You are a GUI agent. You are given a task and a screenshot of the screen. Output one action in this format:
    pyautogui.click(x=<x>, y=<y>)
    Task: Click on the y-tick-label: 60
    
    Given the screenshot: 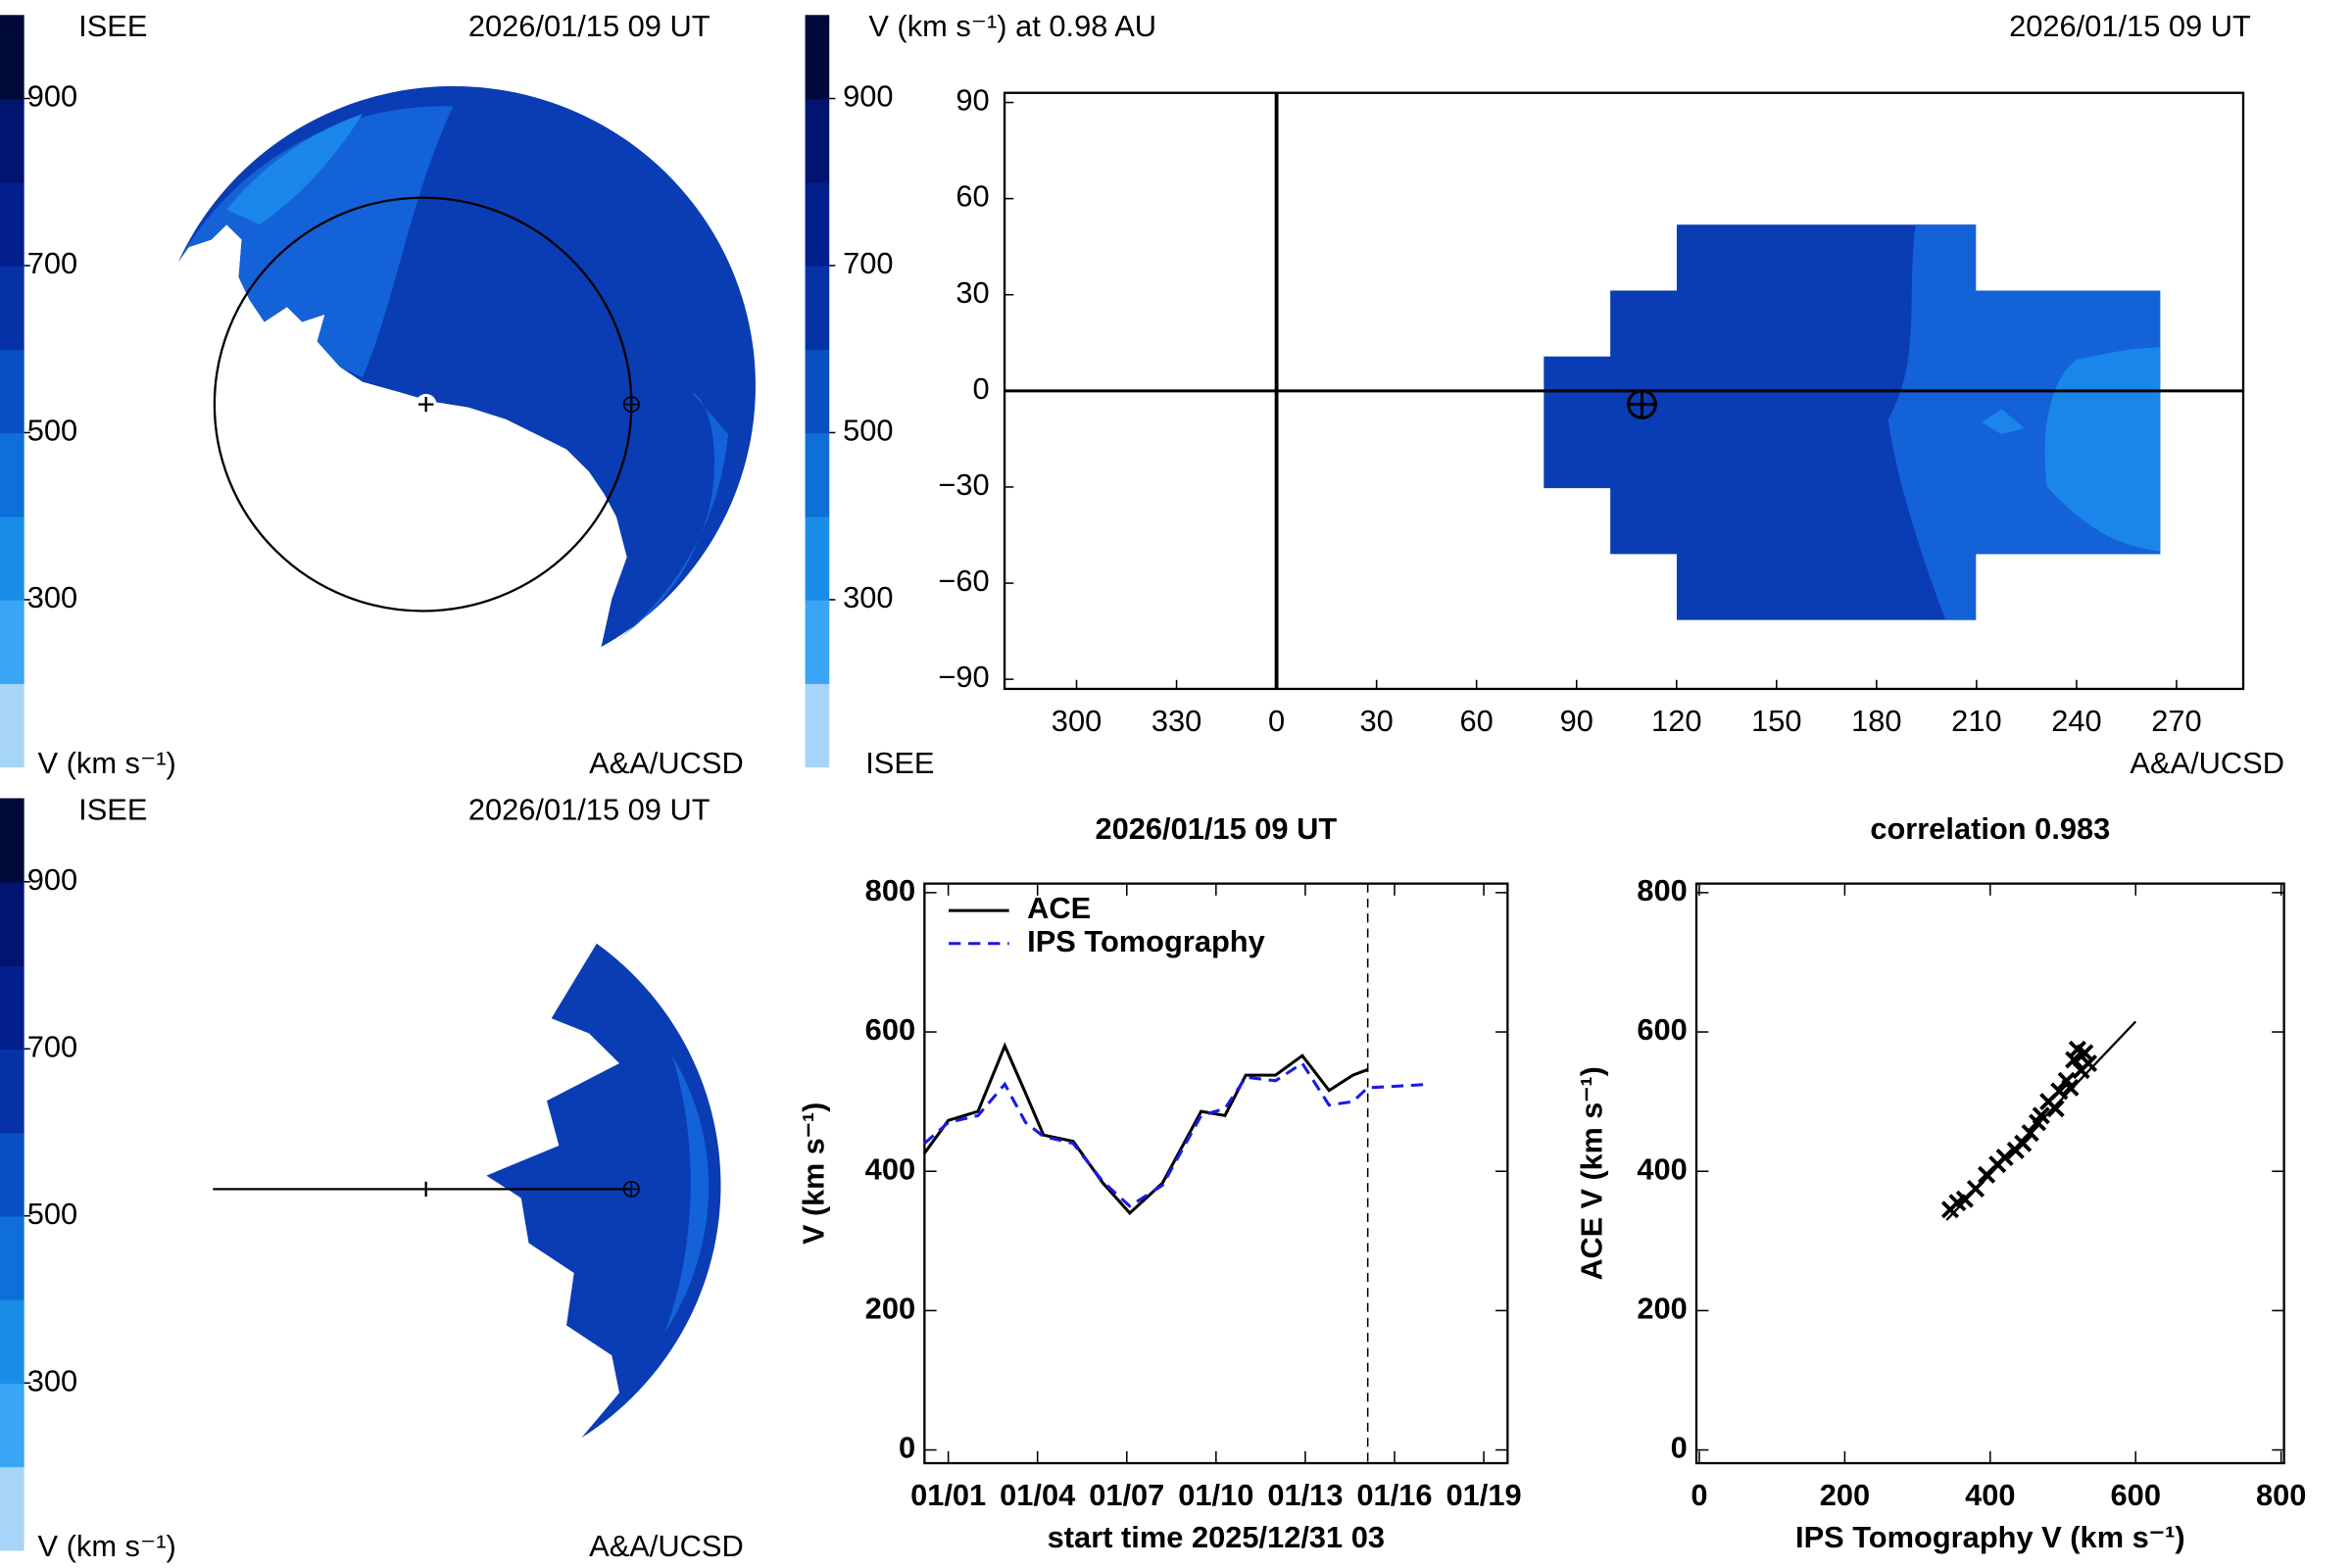 What is the action you would take?
    pyautogui.click(x=972, y=196)
    